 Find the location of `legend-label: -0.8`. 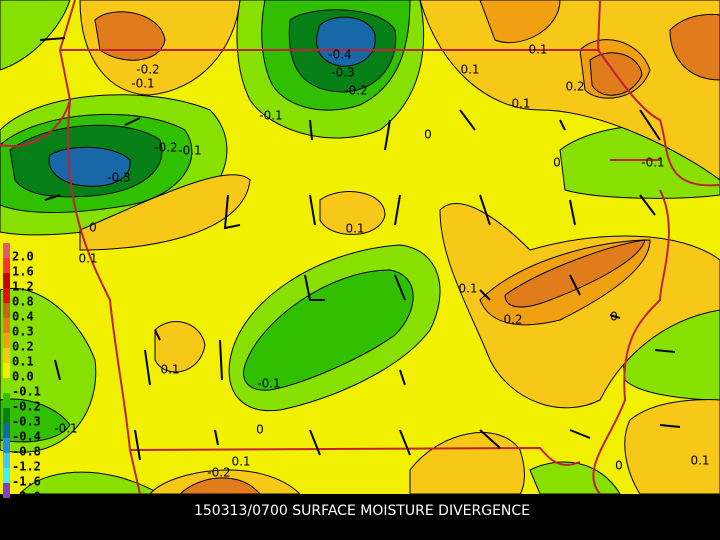

legend-label: -0.8 is located at coordinates (26, 452).